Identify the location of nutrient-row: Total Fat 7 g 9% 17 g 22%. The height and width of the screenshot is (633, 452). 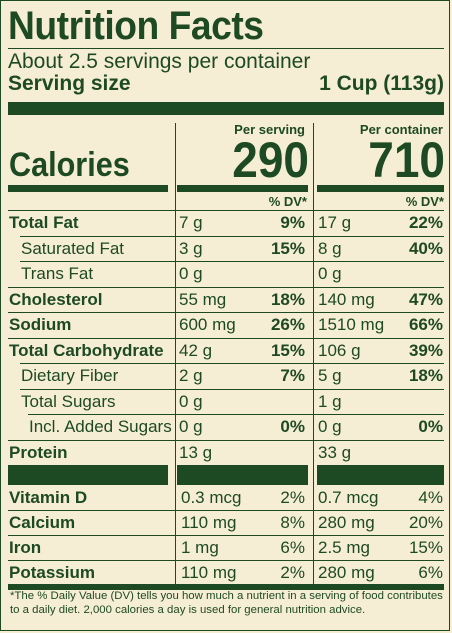
(226, 223).